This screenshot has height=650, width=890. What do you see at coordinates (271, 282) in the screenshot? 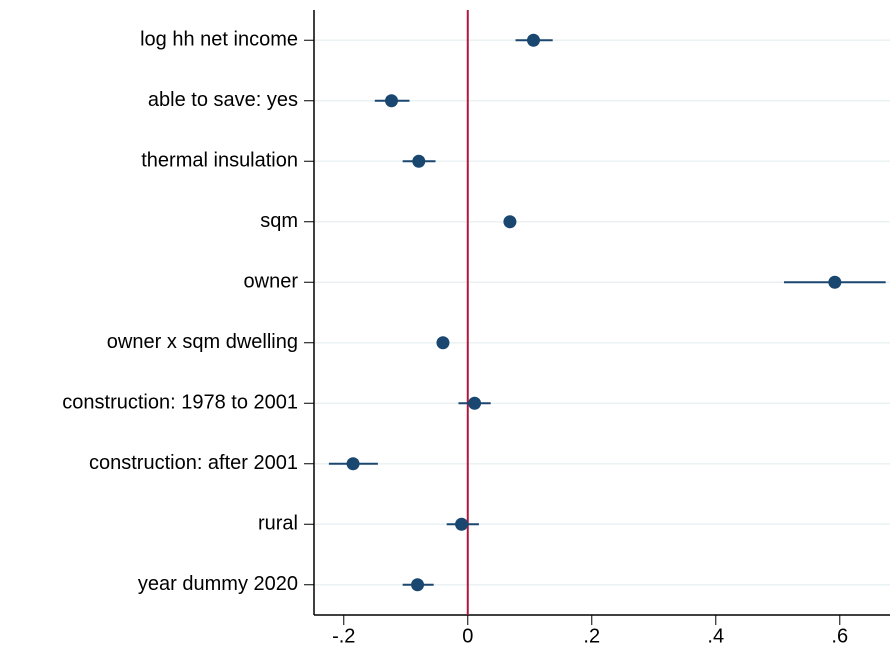
I see `y-tick-label: owner` at bounding box center [271, 282].